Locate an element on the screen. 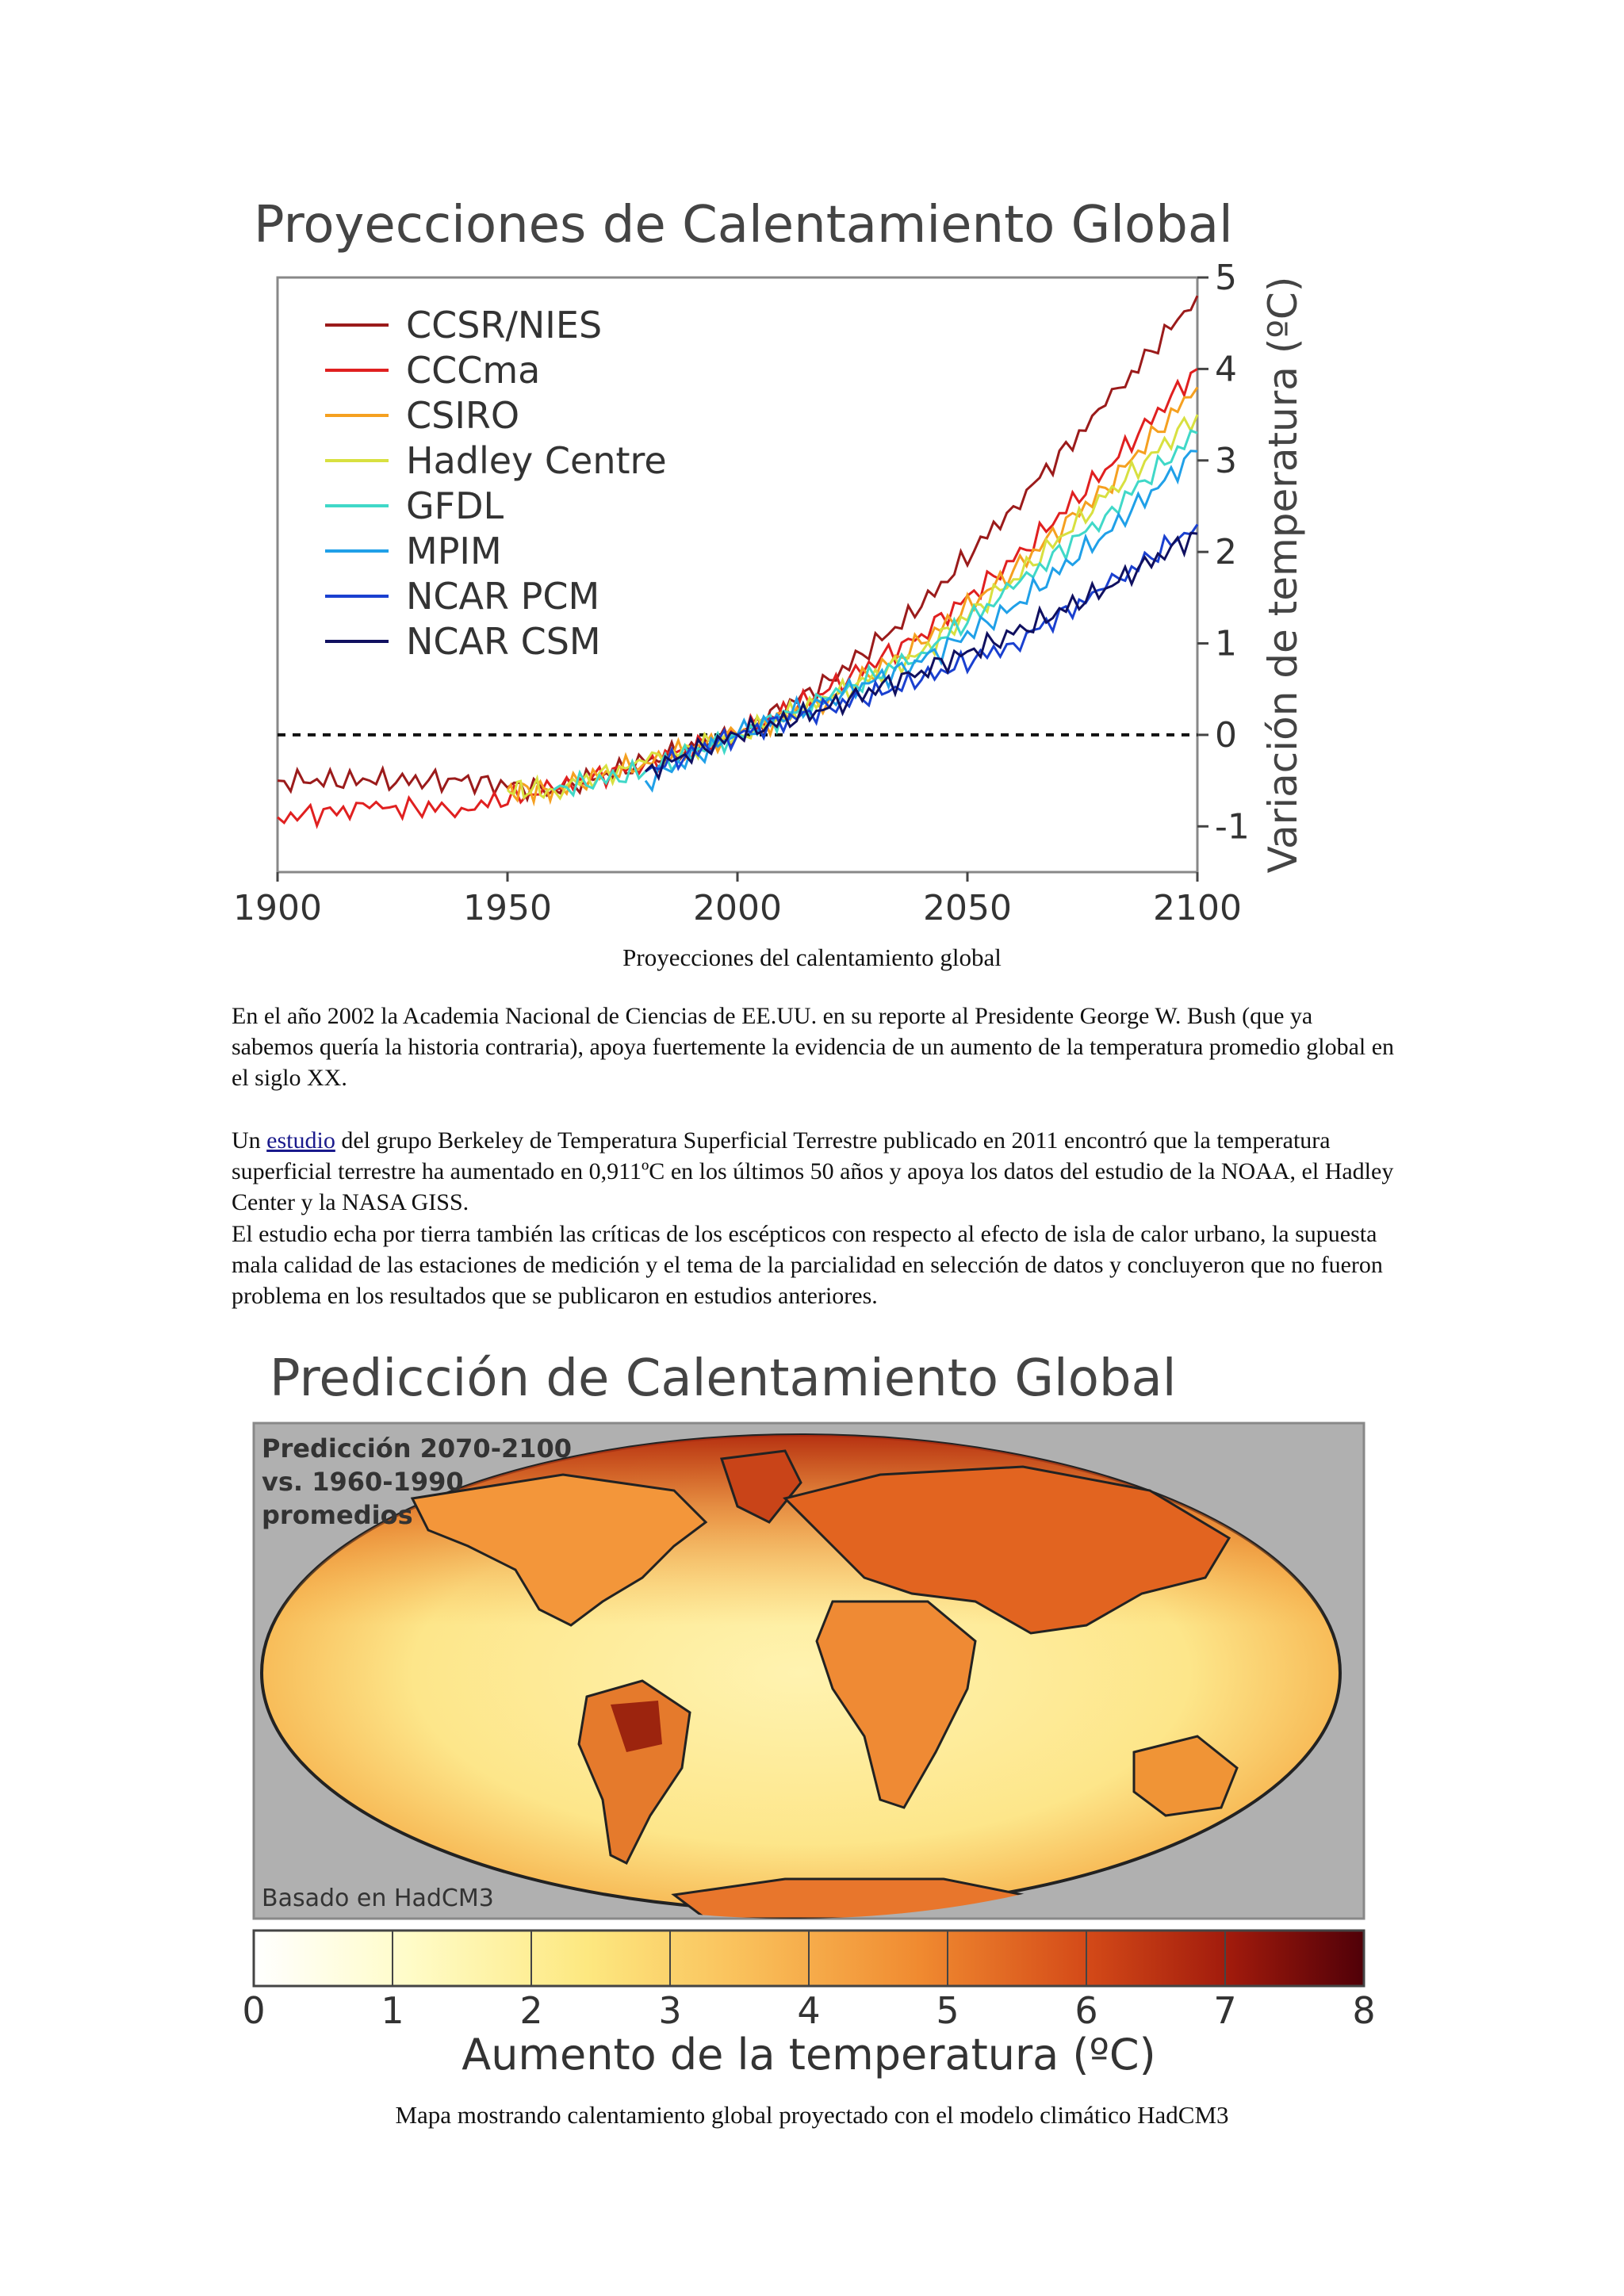 The width and height of the screenshot is (1624, 2296). colorbar-tick-label-0: 0 is located at coordinates (253, 2011).